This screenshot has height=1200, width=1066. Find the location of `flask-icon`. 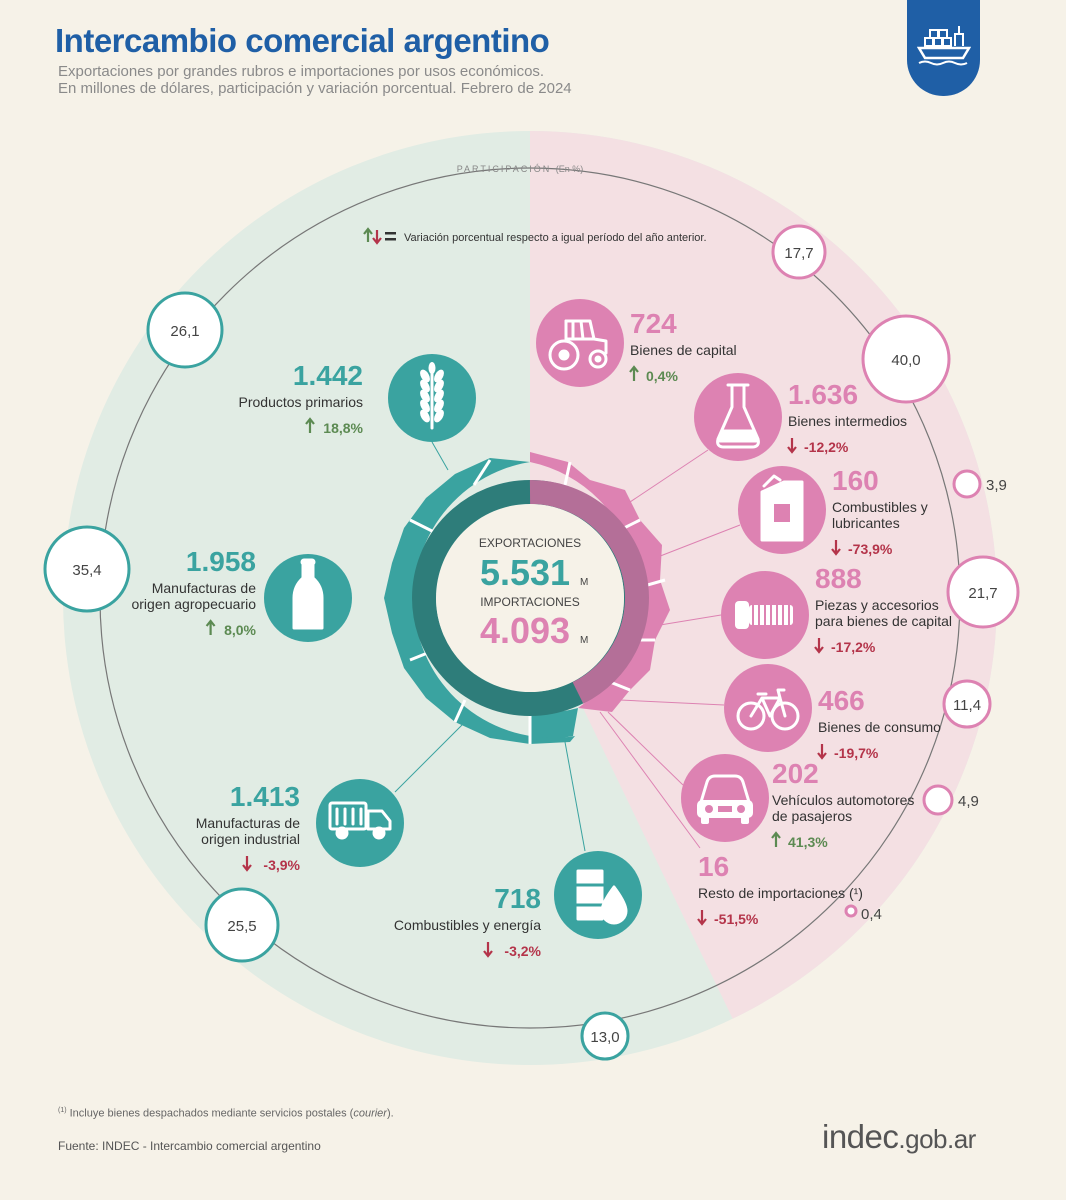

flask-icon is located at coordinates (738, 416).